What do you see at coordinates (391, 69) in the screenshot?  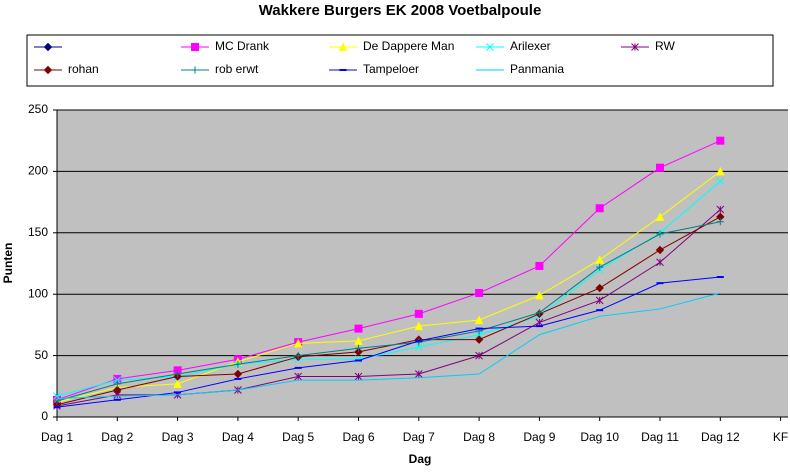 I see `legend-label: Tampeloer` at bounding box center [391, 69].